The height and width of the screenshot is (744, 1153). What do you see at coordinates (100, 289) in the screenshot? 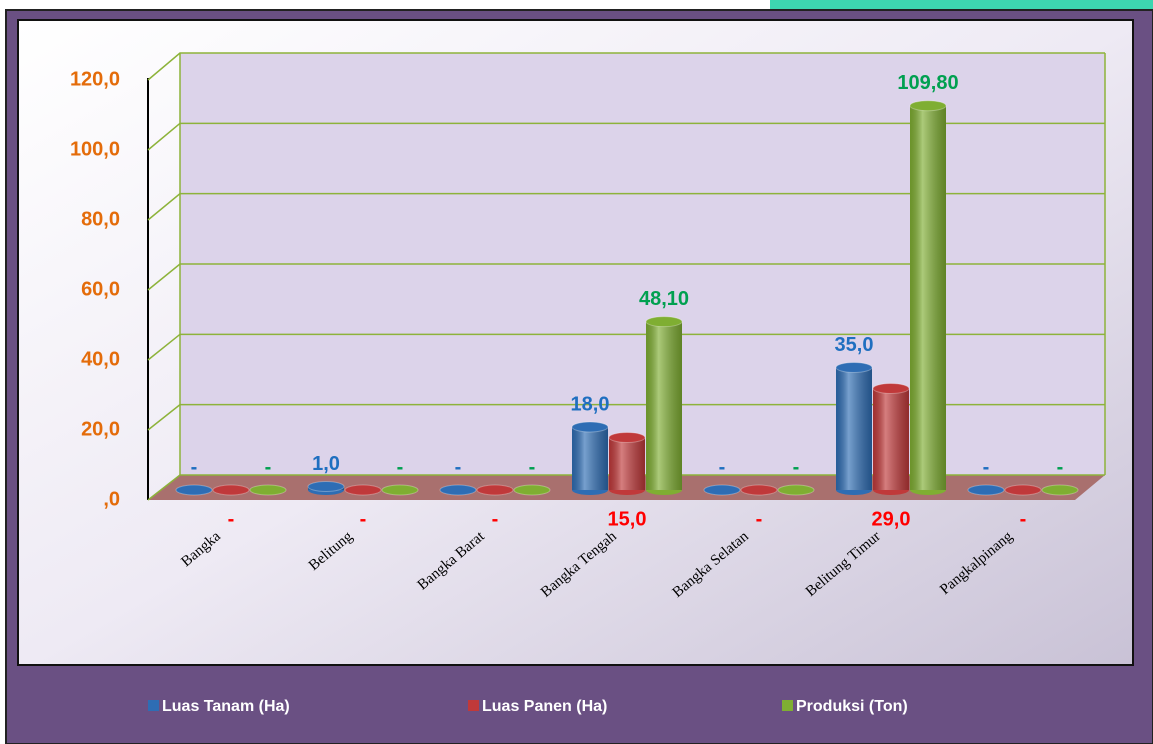
I see `y-tick-label: 60,0` at bounding box center [100, 289].